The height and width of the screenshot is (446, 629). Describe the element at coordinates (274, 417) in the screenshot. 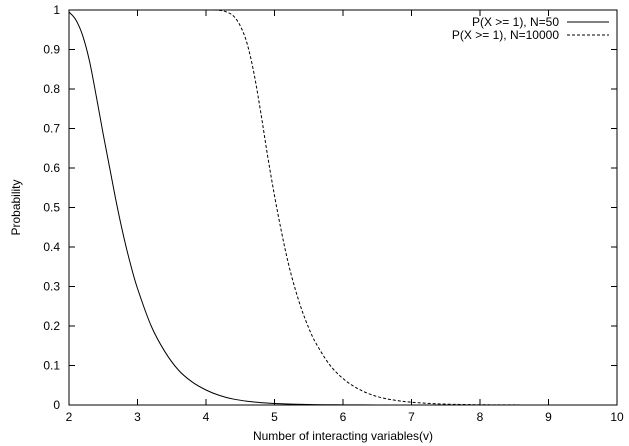

I see `x-tick-label: 5` at that location.